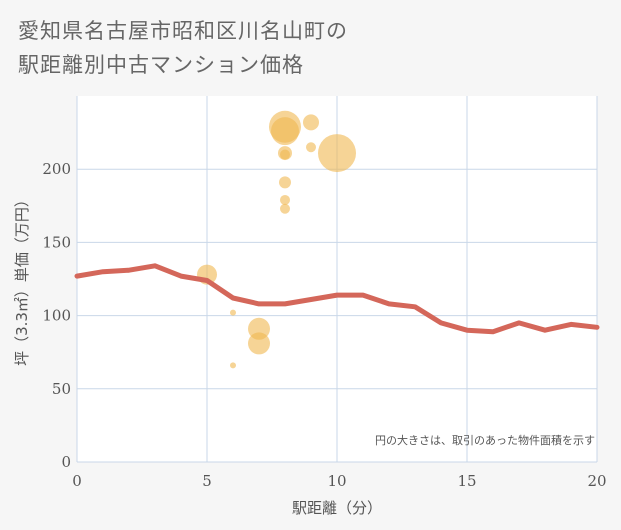 Image resolution: width=621 pixels, height=530 pixels. Describe the element at coordinates (56, 169) in the screenshot. I see `y-tick-label-200: 200` at that location.